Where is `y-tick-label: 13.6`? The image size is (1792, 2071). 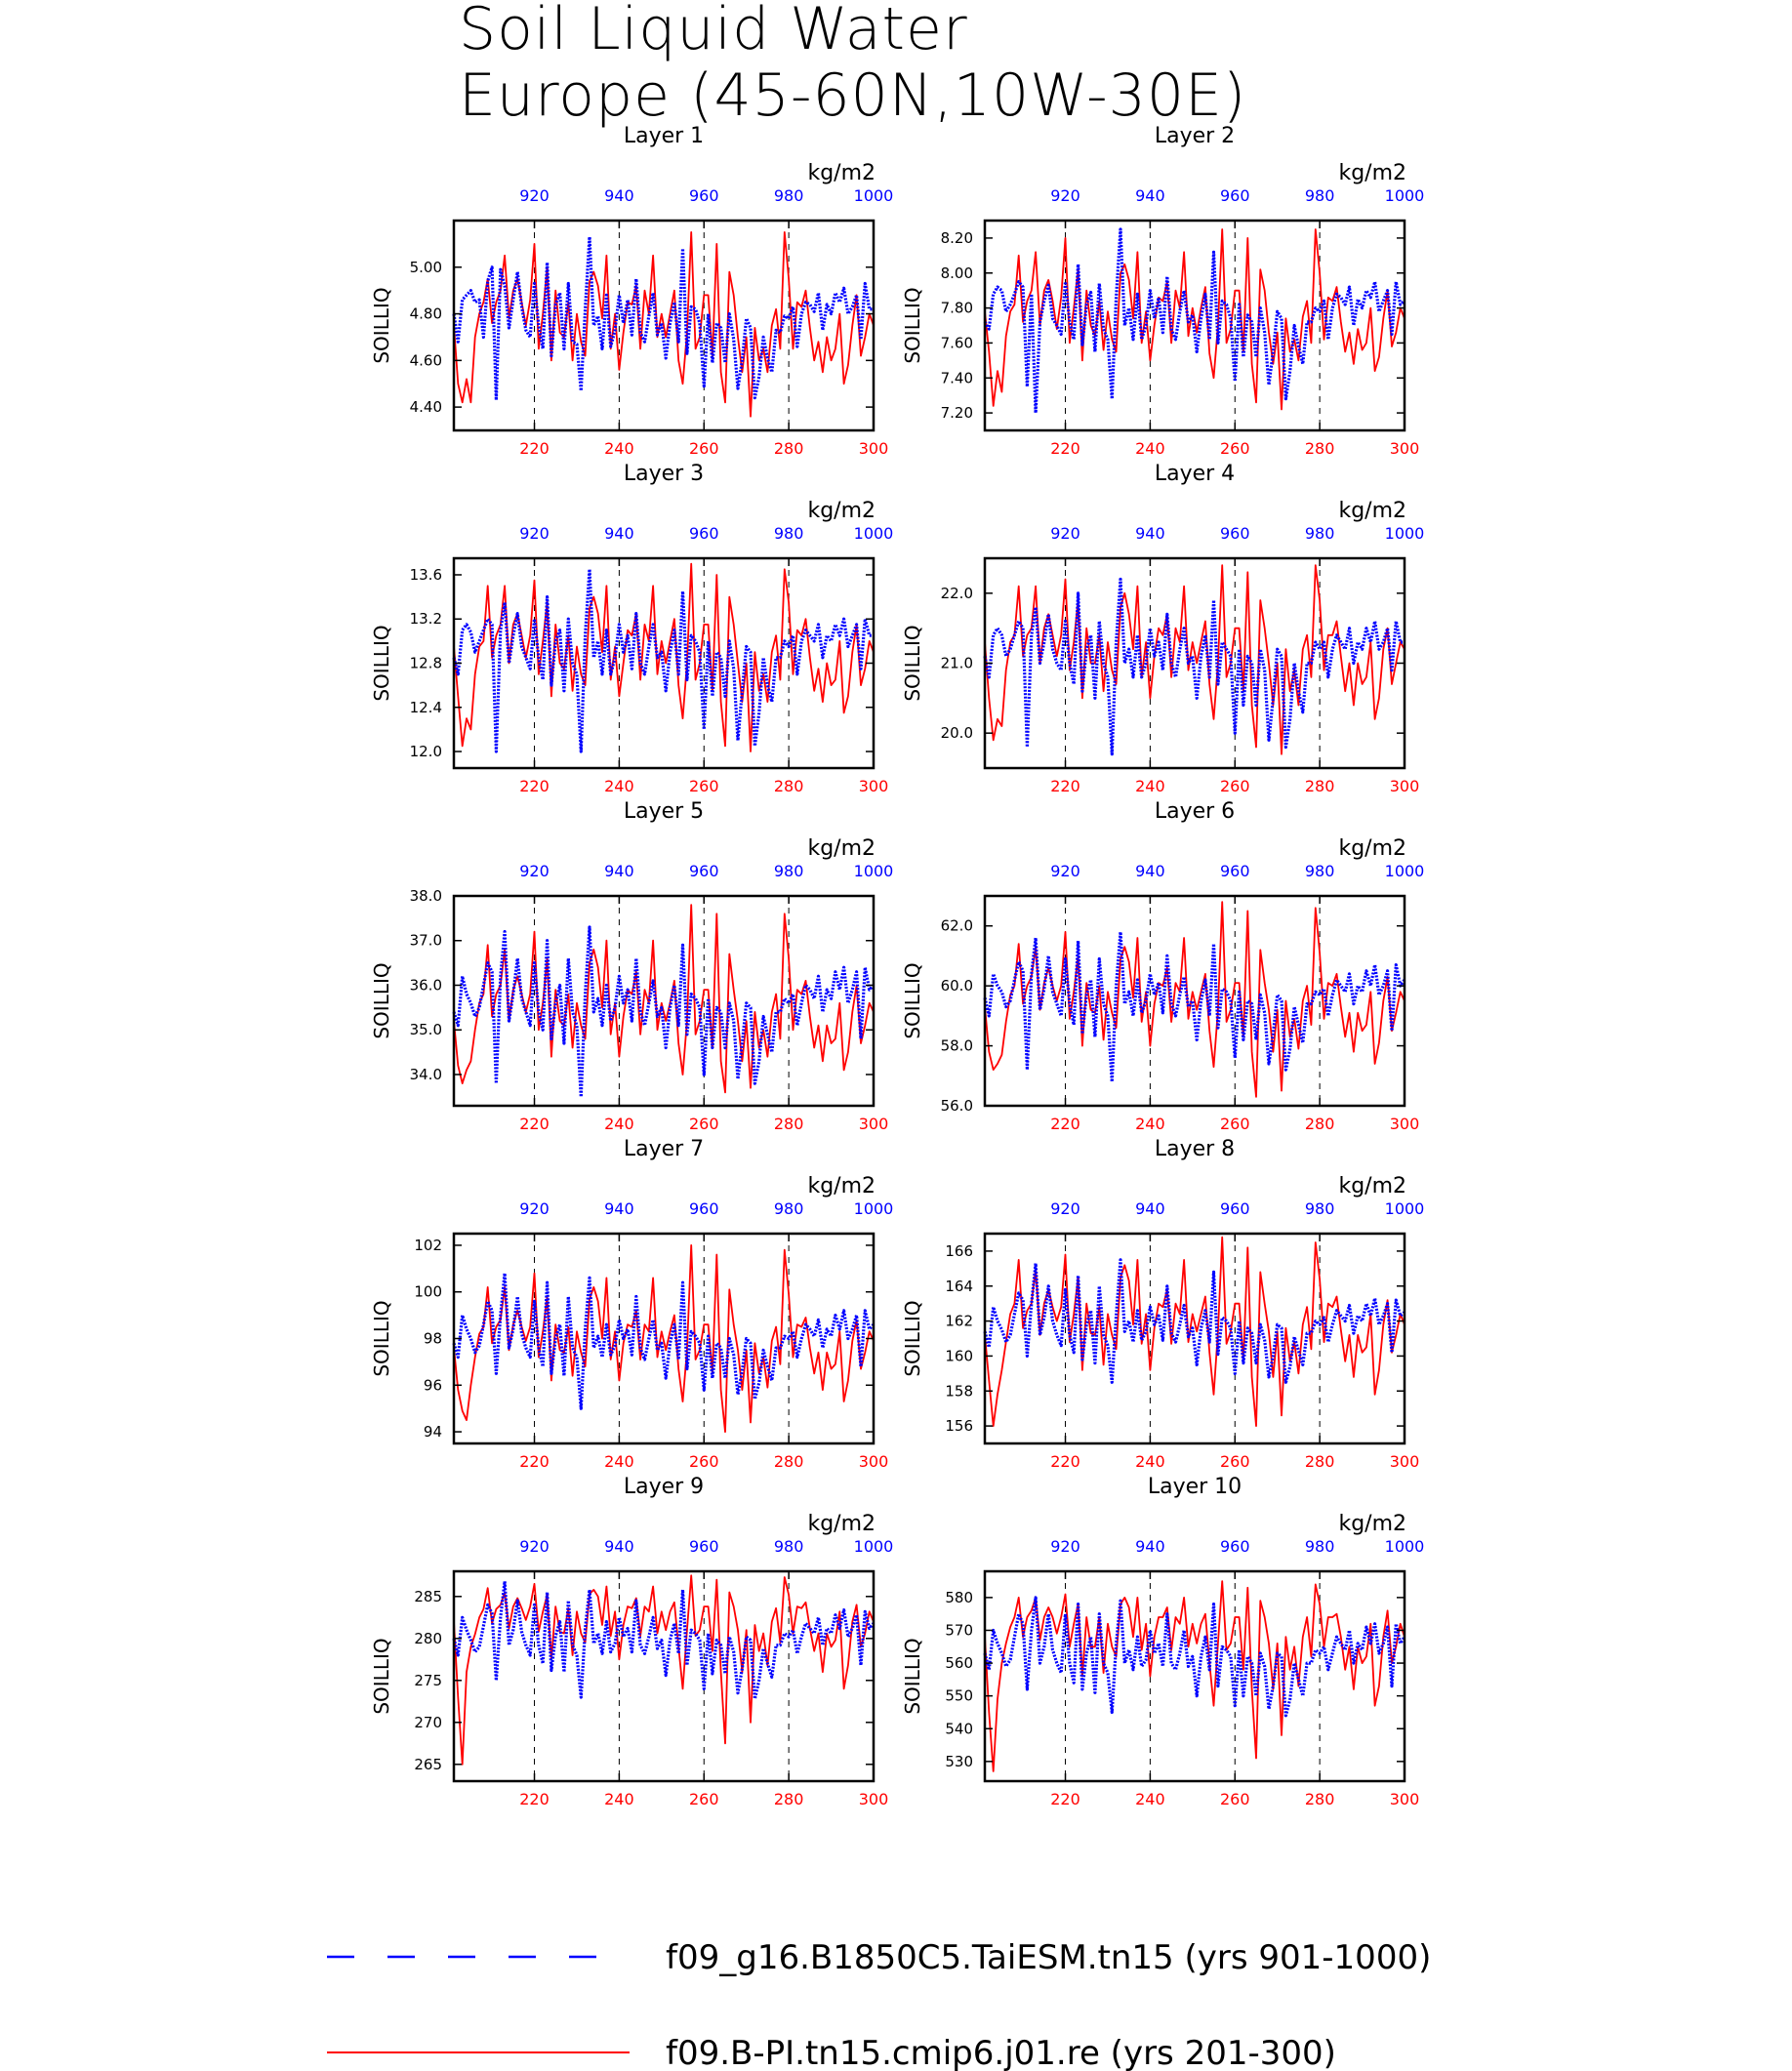 y-tick-label: 13.6 is located at coordinates (426, 575).